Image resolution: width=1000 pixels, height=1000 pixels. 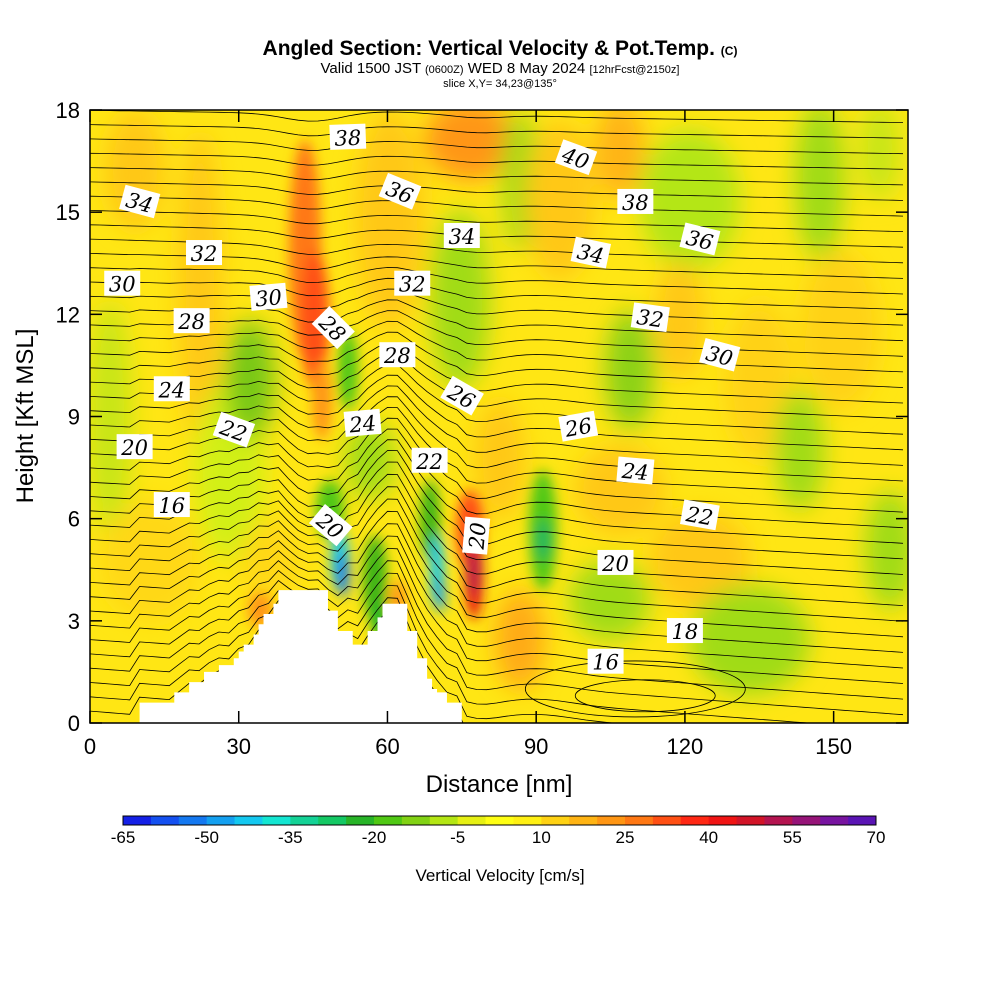 I want to click on y-tick-label: 3, so click(x=74, y=621).